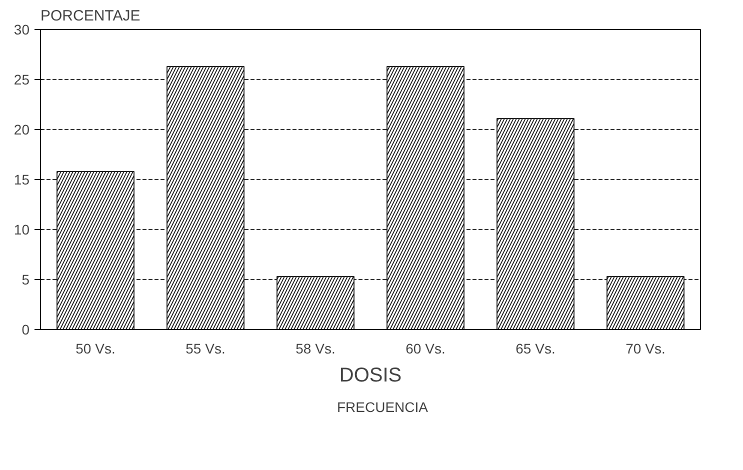 Image resolution: width=743 pixels, height=470 pixels. I want to click on text: FRECUENCIA, so click(382, 407).